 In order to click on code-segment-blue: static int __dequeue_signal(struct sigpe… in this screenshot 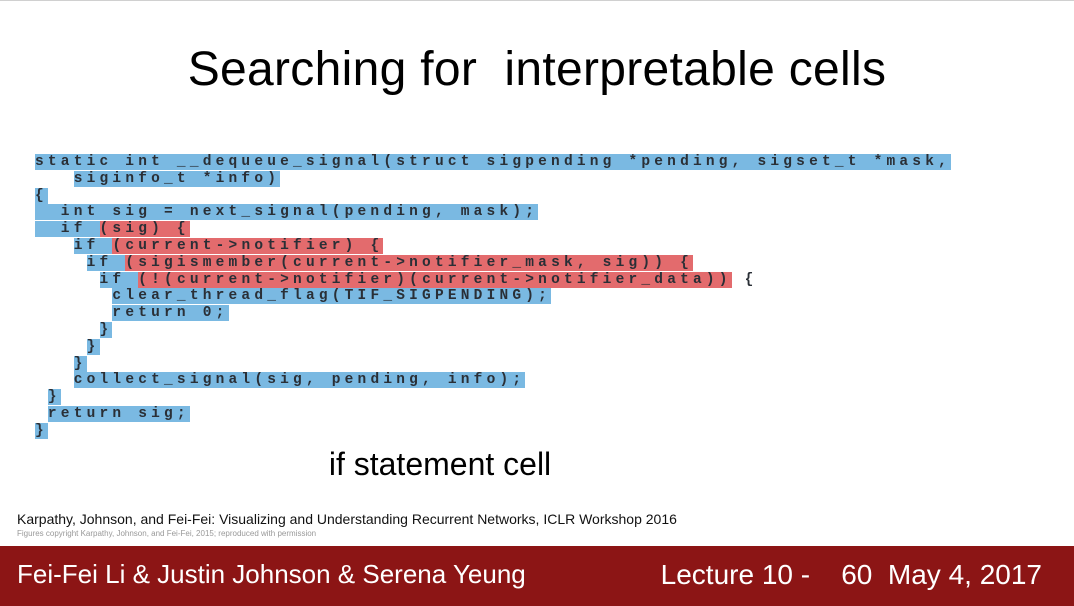, I will do `click(493, 162)`.